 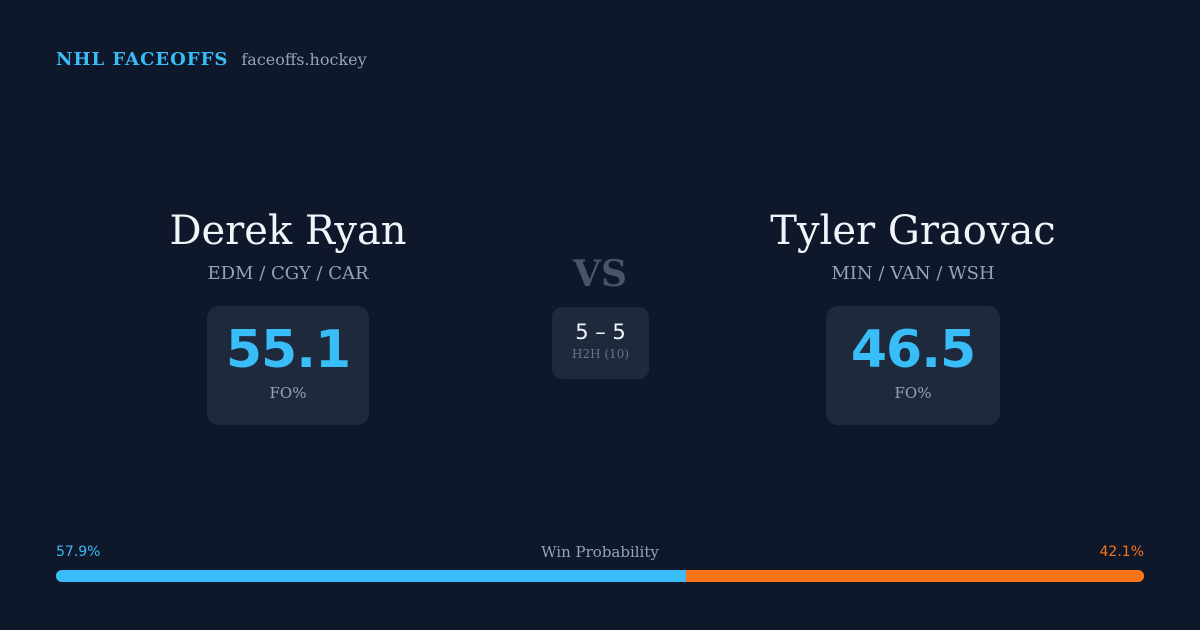 I want to click on player-right-fo-box: 46.5 FO%, so click(x=913, y=365).